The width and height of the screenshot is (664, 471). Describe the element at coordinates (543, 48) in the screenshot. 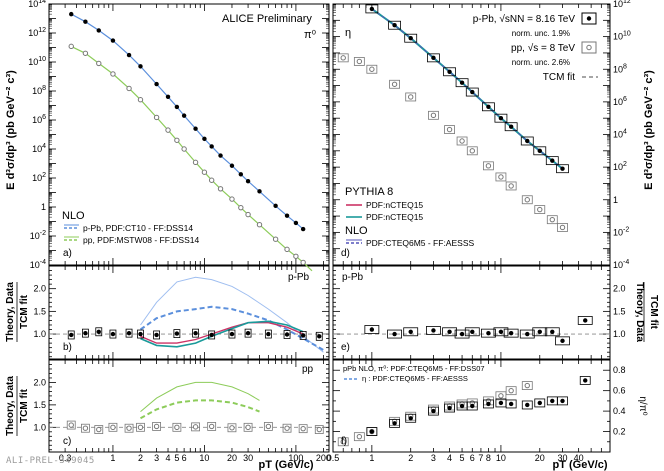

I see `legend-pp: pp, √s = 8 TeV` at that location.